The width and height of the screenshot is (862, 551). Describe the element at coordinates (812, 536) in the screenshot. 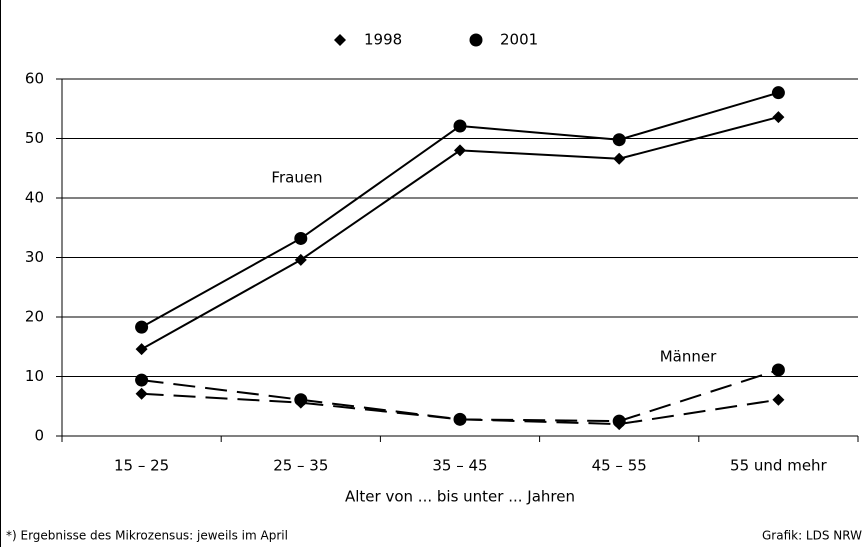

I see `source: Grafik: LDS NRW` at that location.